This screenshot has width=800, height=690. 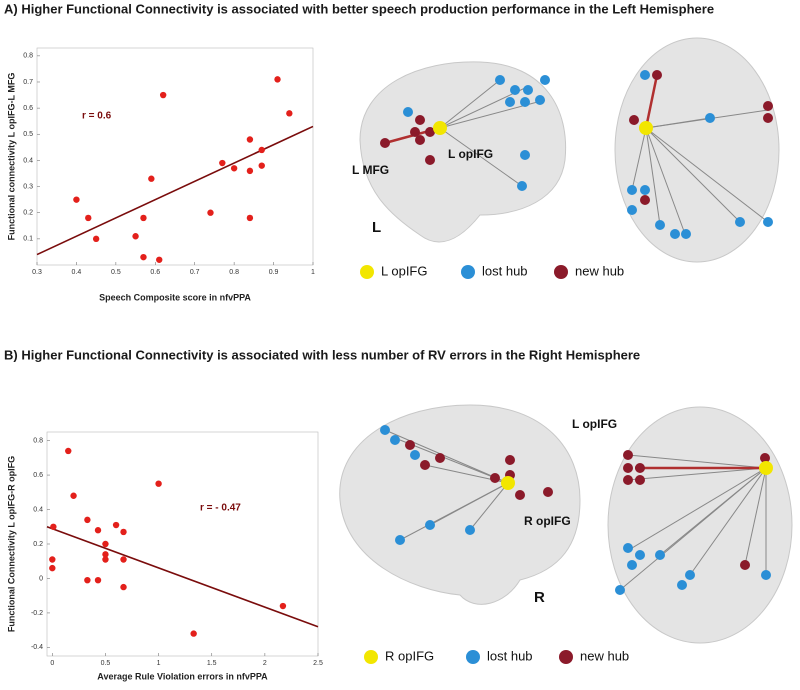 I want to click on legend: R opIFG lost hub new hub, so click(x=496, y=656).